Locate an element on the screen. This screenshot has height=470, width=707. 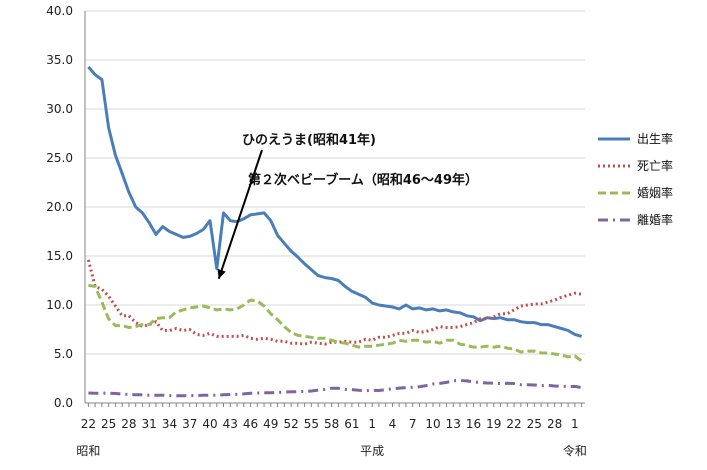
x-tick-label: 19 is located at coordinates (493, 424).